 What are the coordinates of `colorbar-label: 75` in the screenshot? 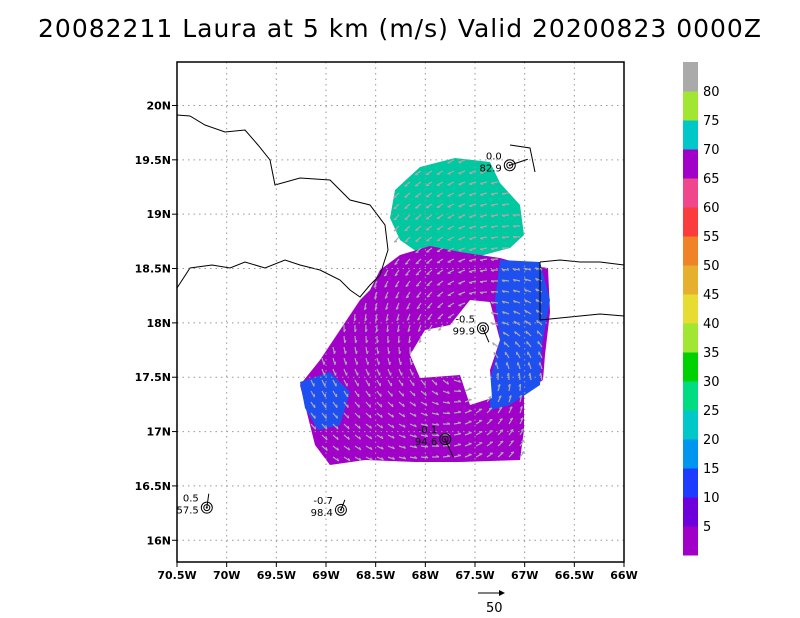 It's located at (711, 121).